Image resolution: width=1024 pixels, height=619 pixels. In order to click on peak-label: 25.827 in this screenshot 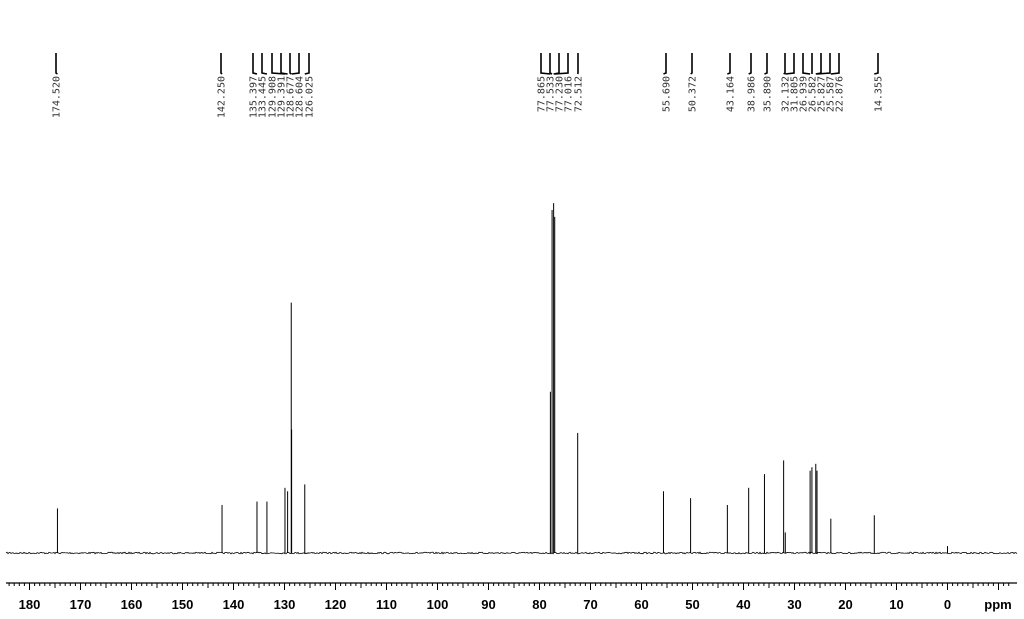, I will do `click(822, 94)`.